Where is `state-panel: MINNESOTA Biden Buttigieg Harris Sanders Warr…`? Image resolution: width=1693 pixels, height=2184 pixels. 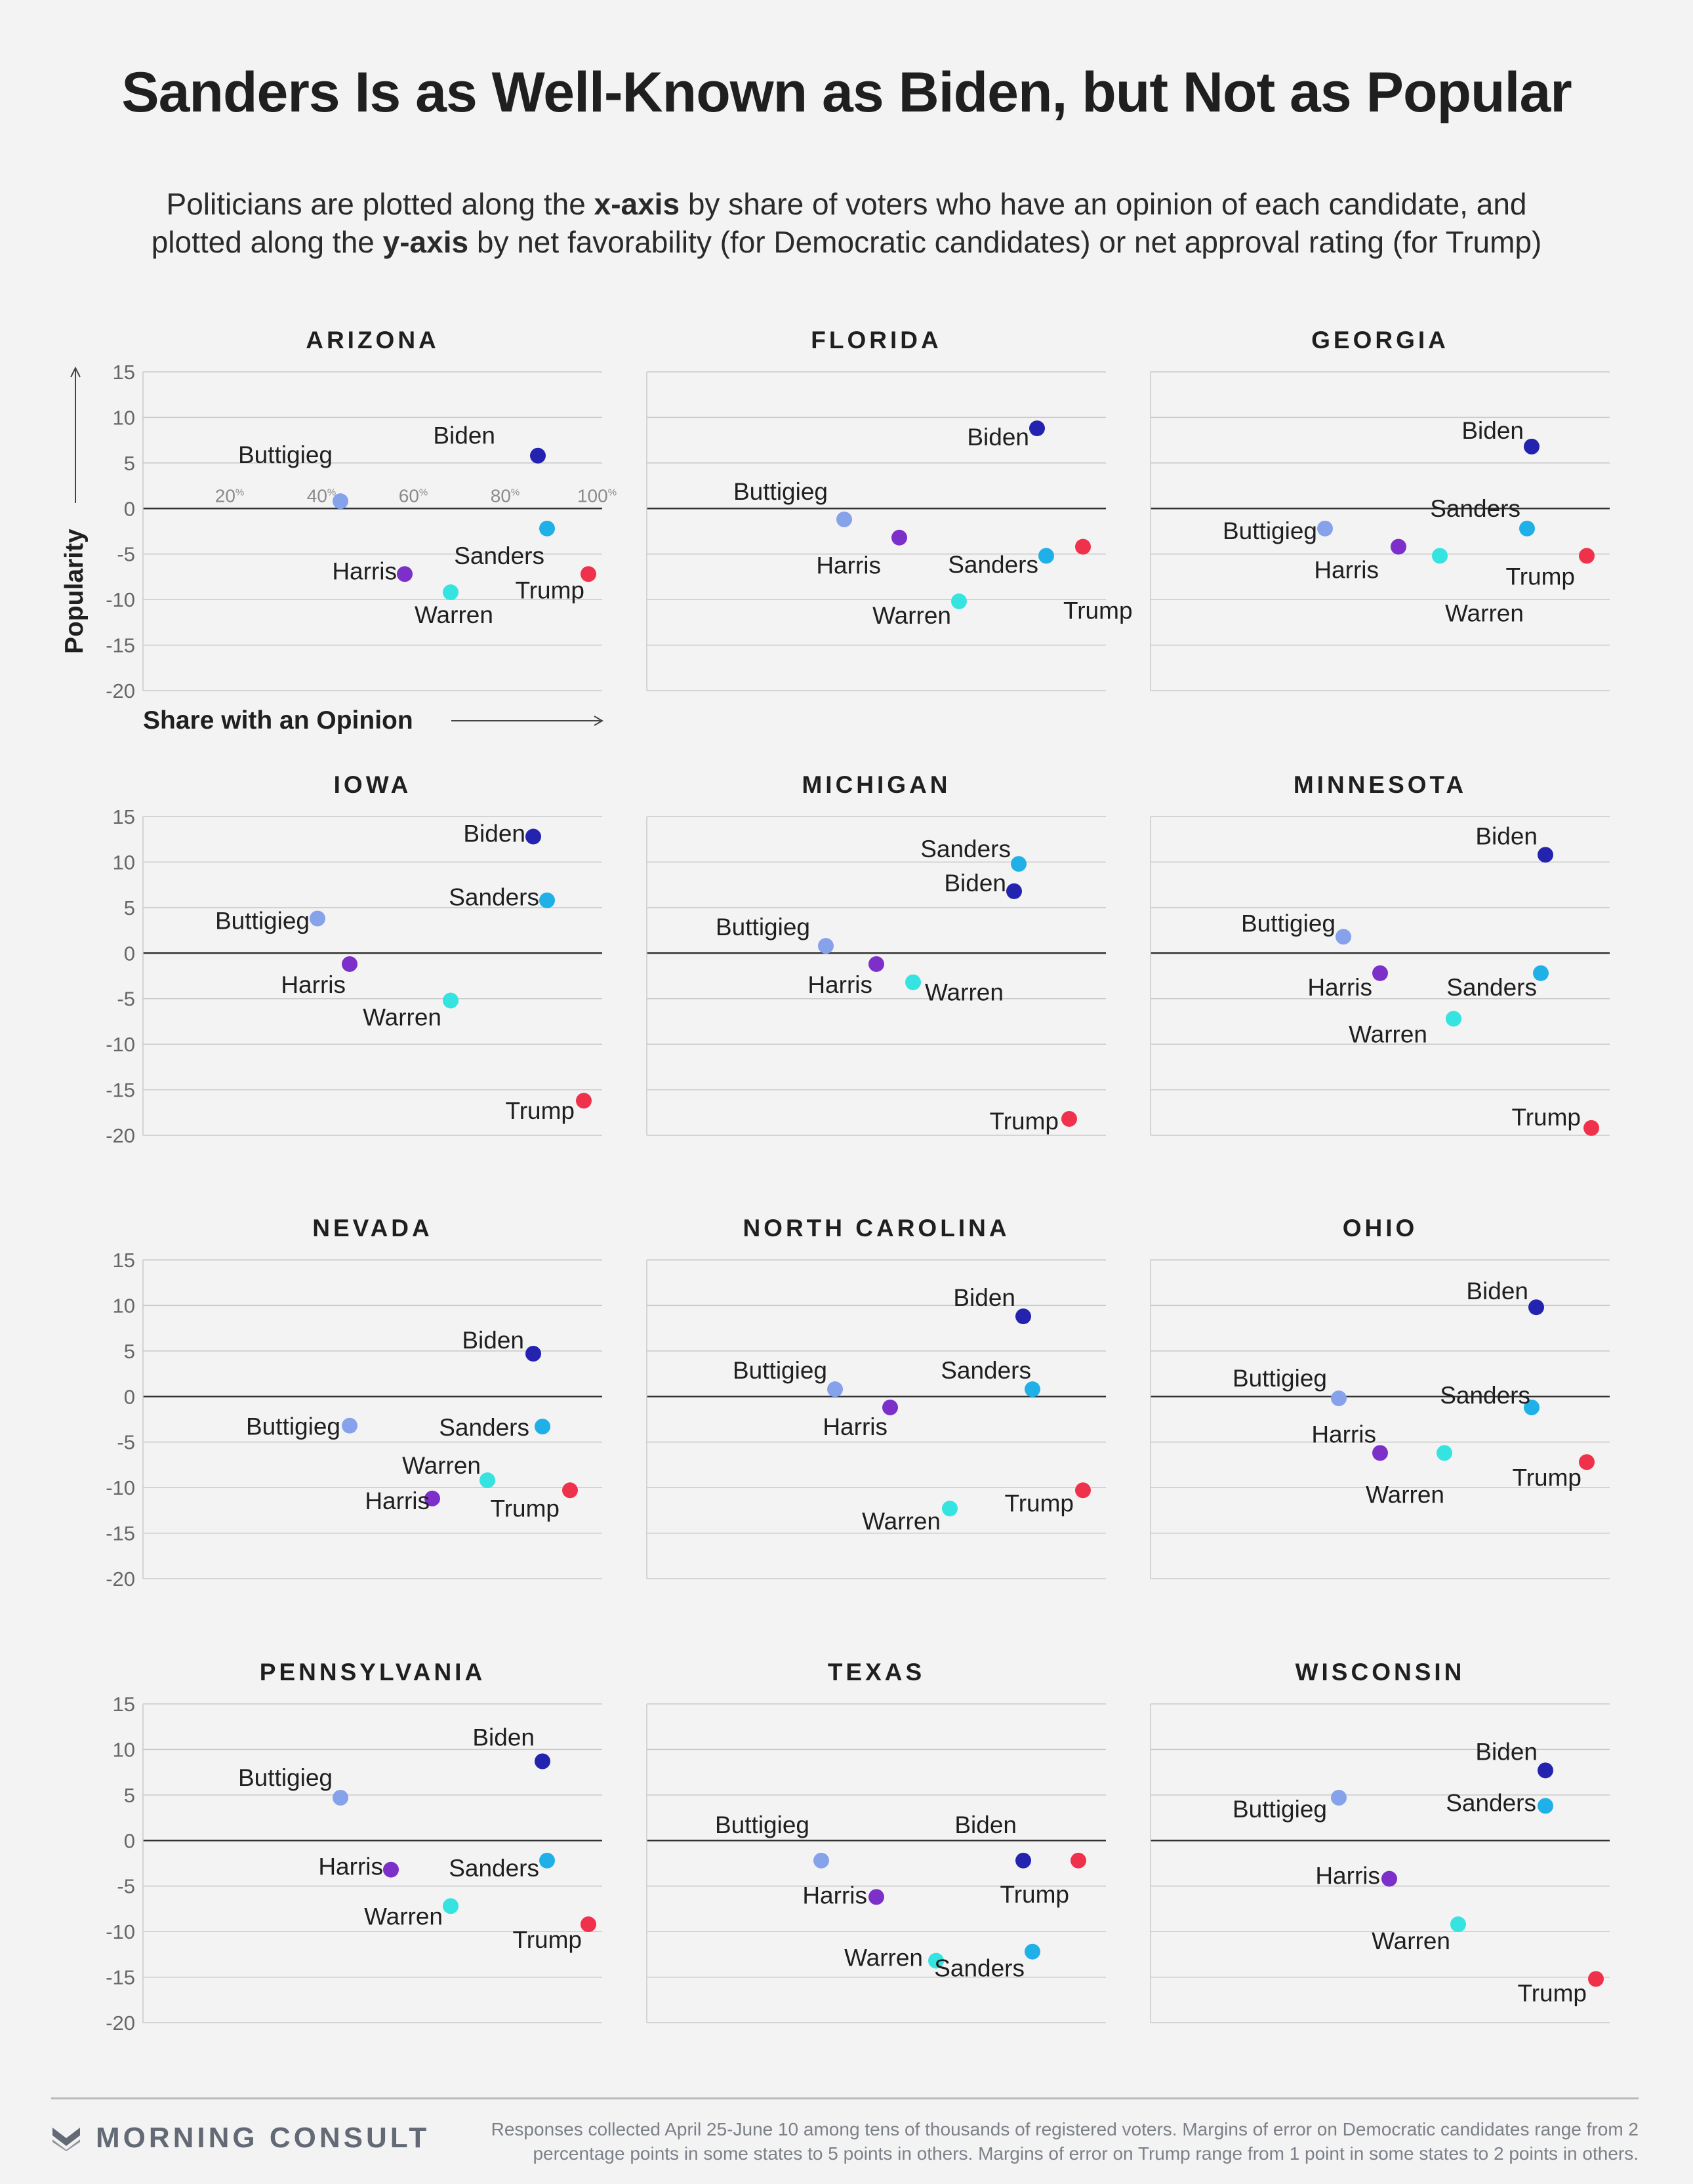 state-panel: MINNESOTA Biden Buttigieg Harris Sanders Warr… is located at coordinates (1380, 953).